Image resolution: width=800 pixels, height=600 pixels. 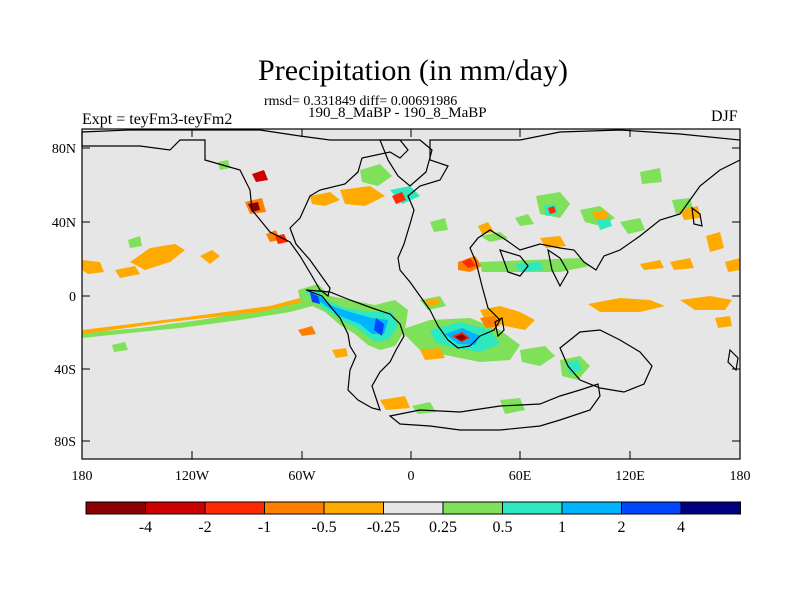 What do you see at coordinates (562, 527) in the screenshot?
I see `colorbar-label: 1` at bounding box center [562, 527].